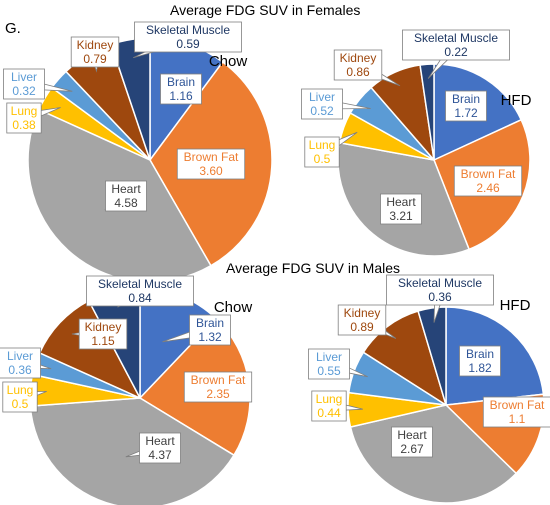 The height and width of the screenshot is (505, 550). What do you see at coordinates (24, 91) in the screenshot?
I see `callout-value: 0.32` at bounding box center [24, 91].